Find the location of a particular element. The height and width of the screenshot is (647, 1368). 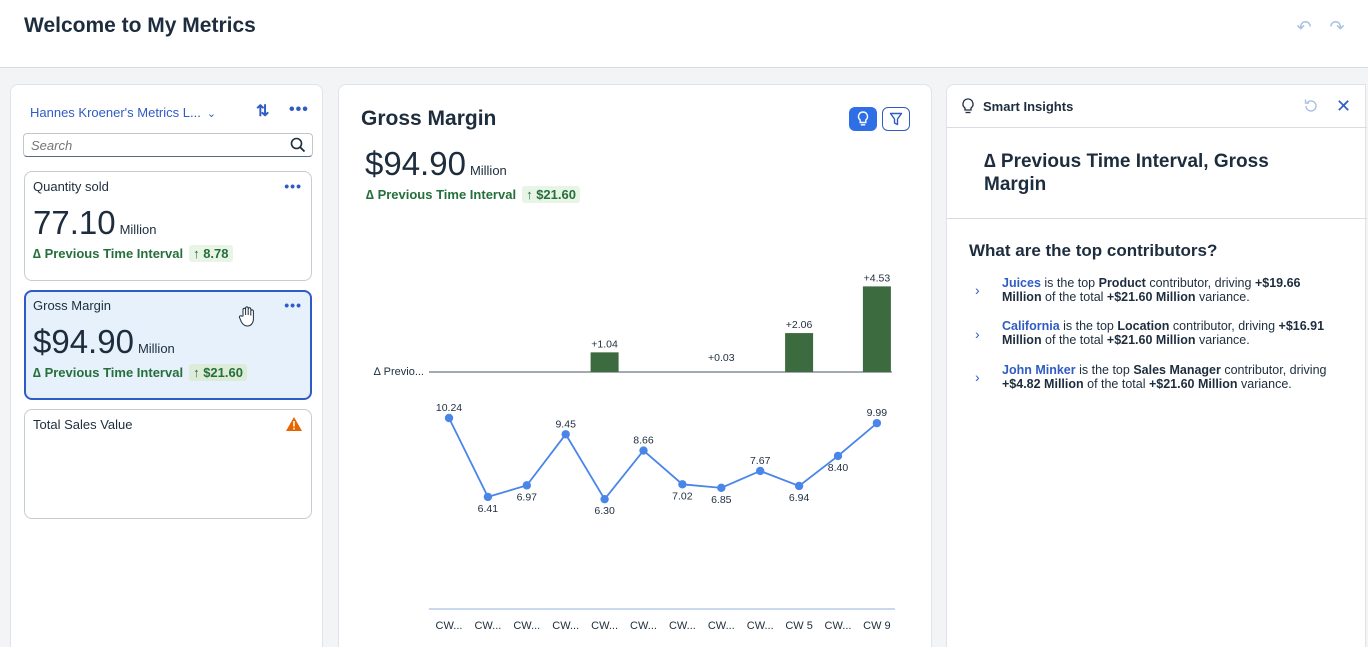

search-icon is located at coordinates (298, 145).